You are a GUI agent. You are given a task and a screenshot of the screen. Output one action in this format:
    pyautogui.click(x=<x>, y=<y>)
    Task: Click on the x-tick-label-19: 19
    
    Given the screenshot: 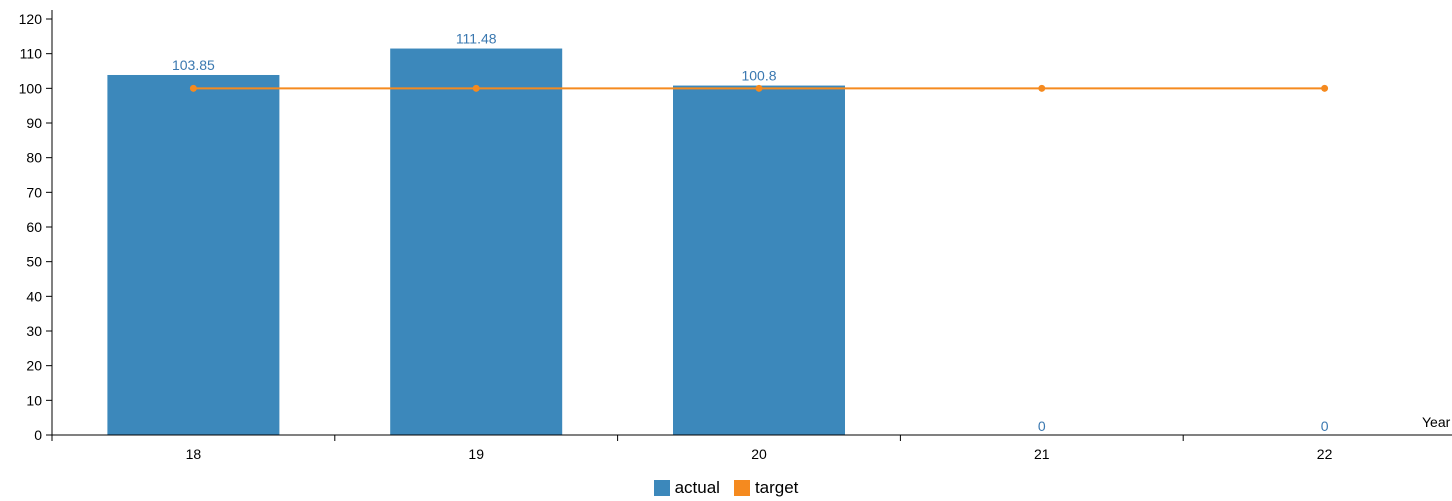 What is the action you would take?
    pyautogui.click(x=476, y=454)
    